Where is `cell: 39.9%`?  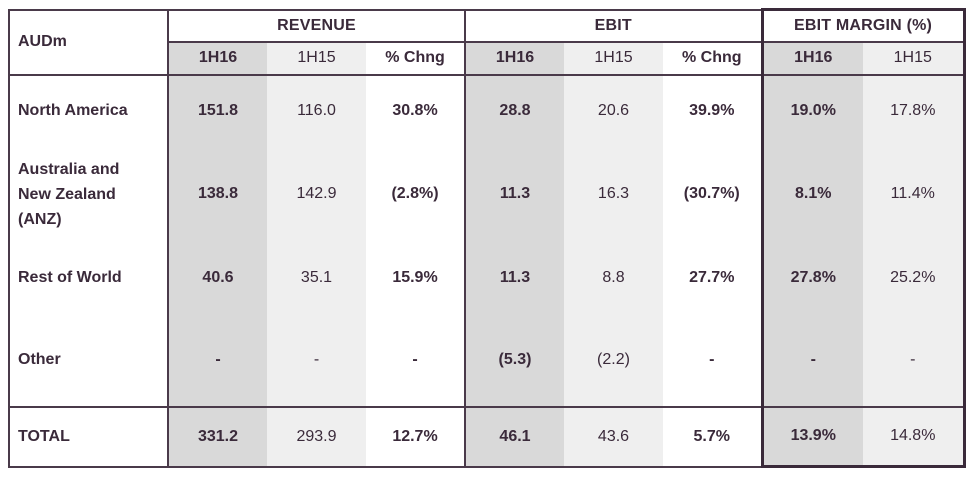
cell: 39.9% is located at coordinates (712, 110).